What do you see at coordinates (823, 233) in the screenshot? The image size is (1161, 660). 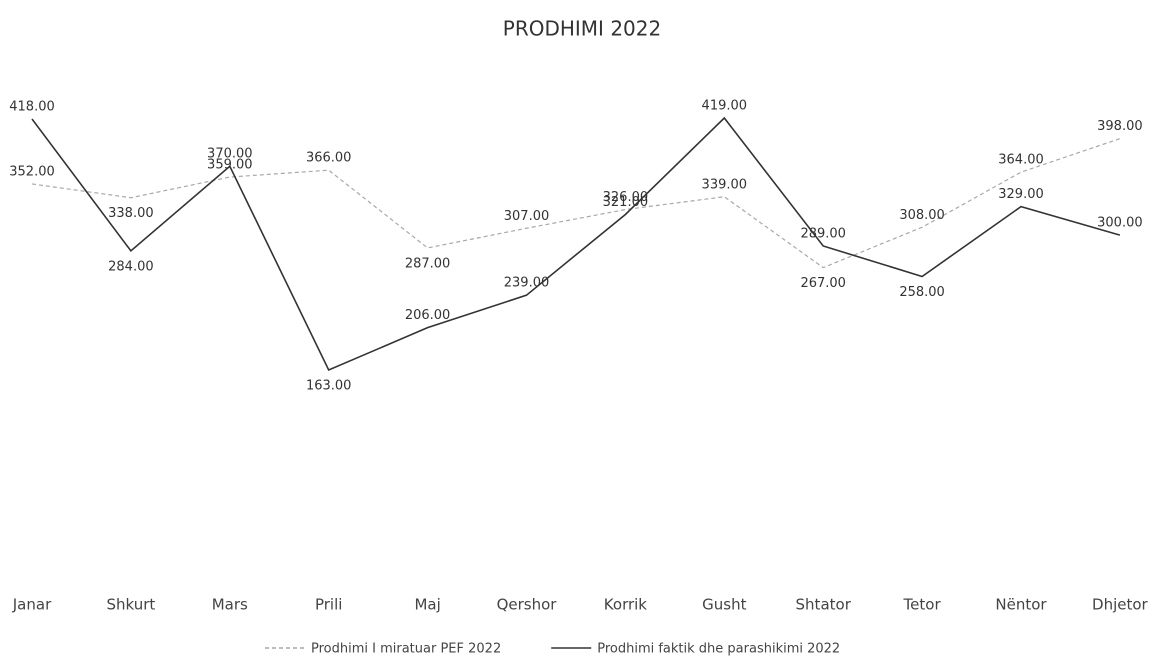 I see `data-label: 289.00` at bounding box center [823, 233].